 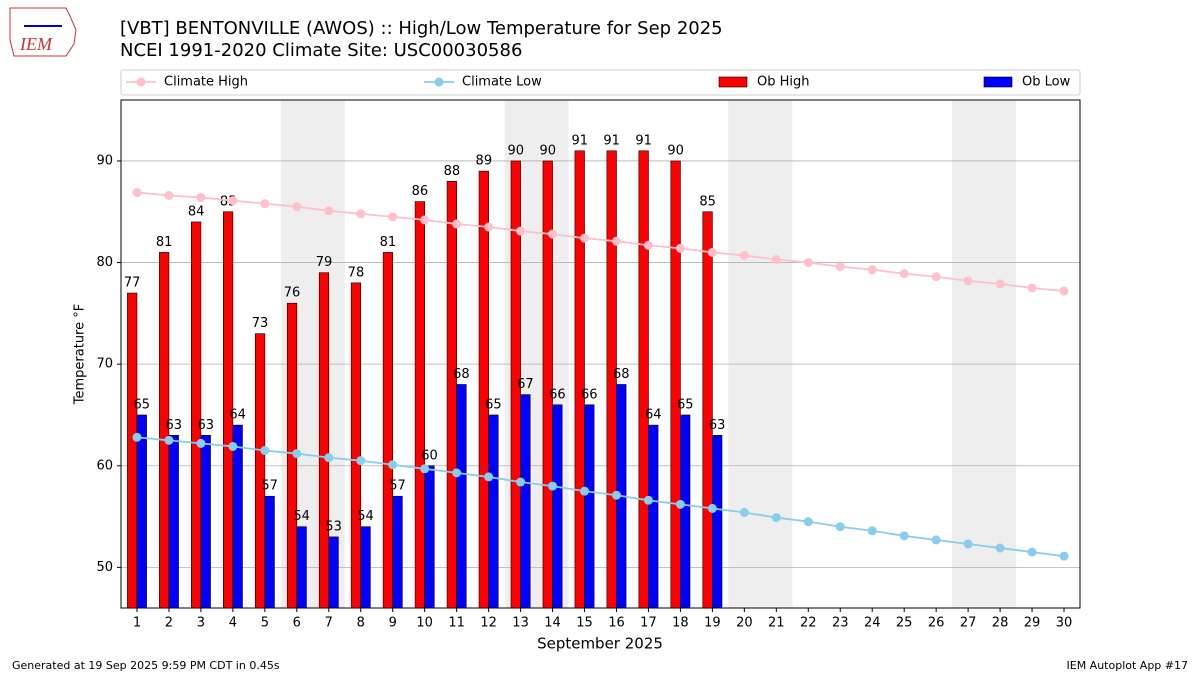 What do you see at coordinates (680, 623) in the screenshot?
I see `x-tick-label: 18` at bounding box center [680, 623].